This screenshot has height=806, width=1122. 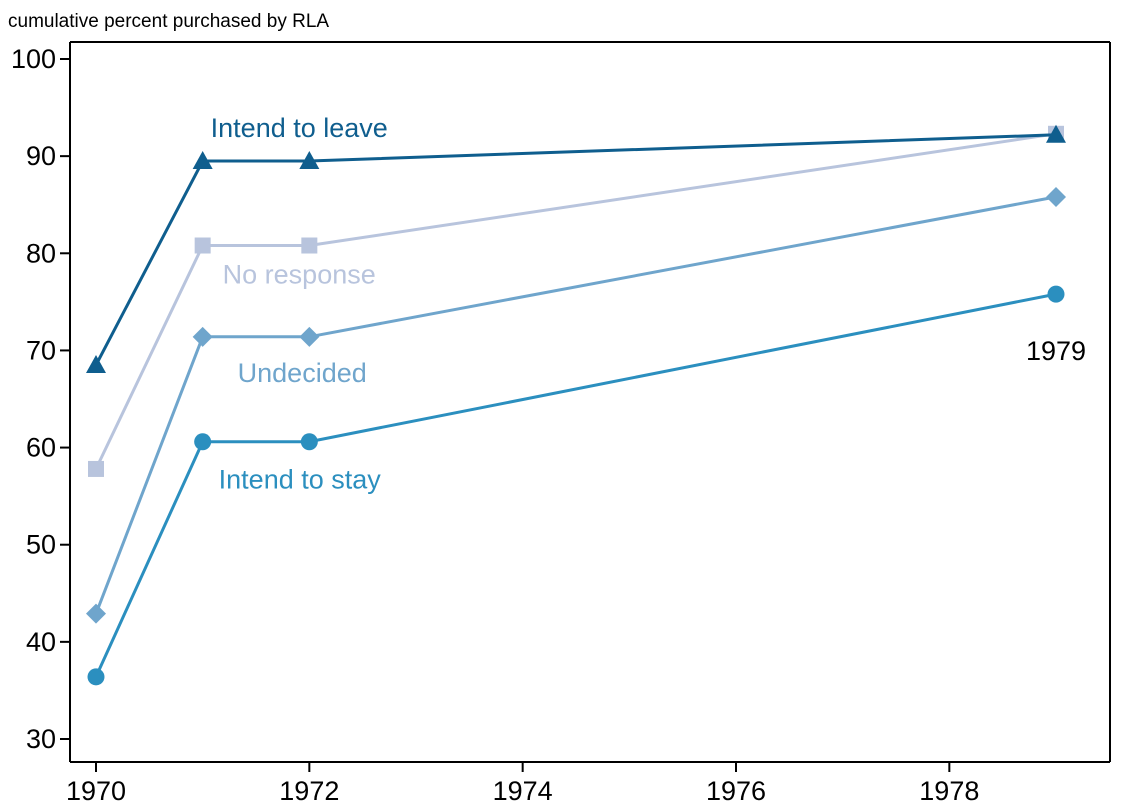 I want to click on y-tick-label: 40, so click(x=41, y=642).